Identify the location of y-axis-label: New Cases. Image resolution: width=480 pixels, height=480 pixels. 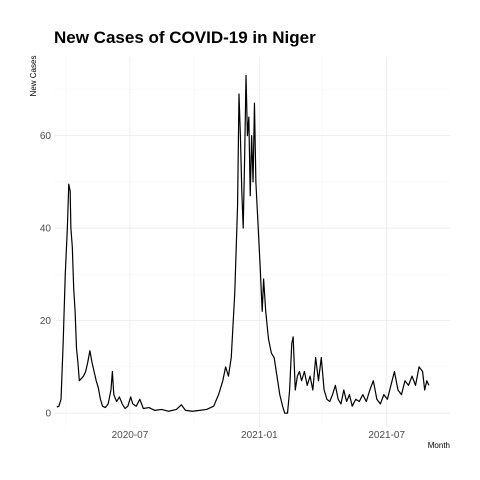
(33, 76).